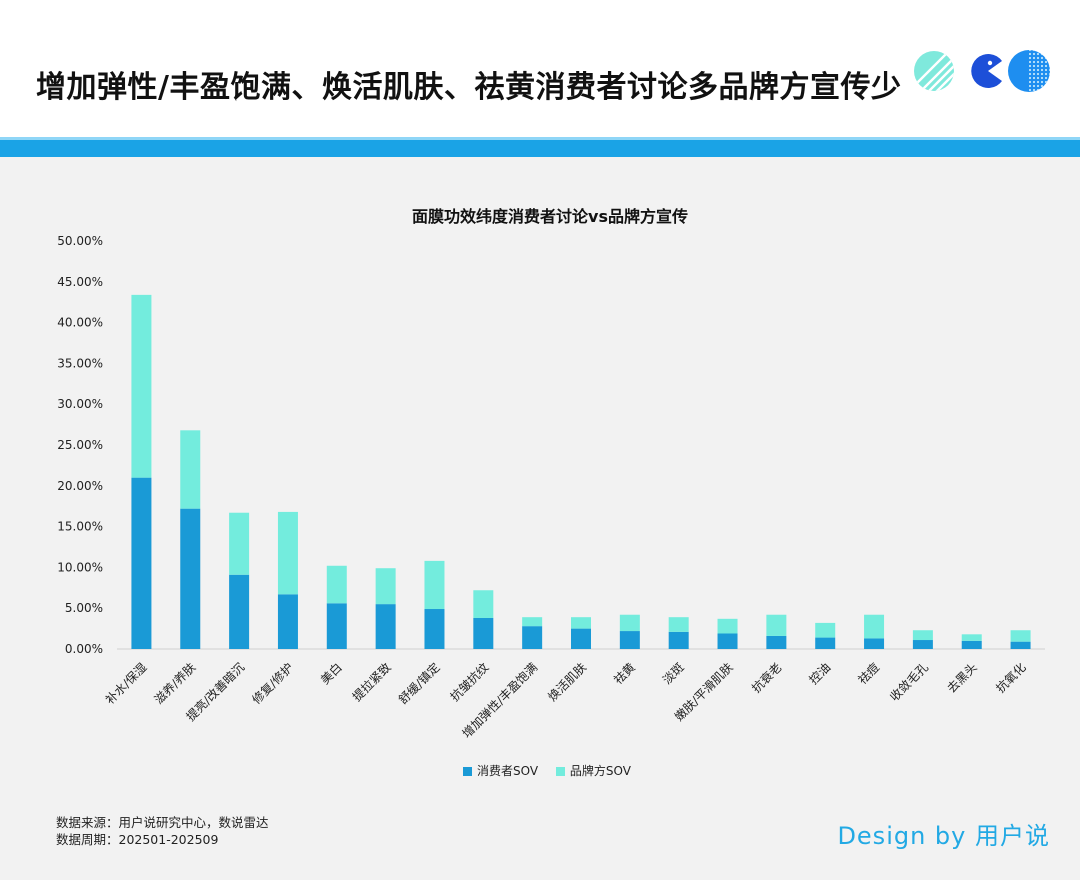 This screenshot has width=1080, height=880. What do you see at coordinates (908, 682) in the screenshot?
I see `x-tick-label: 收敛毛孔` at bounding box center [908, 682].